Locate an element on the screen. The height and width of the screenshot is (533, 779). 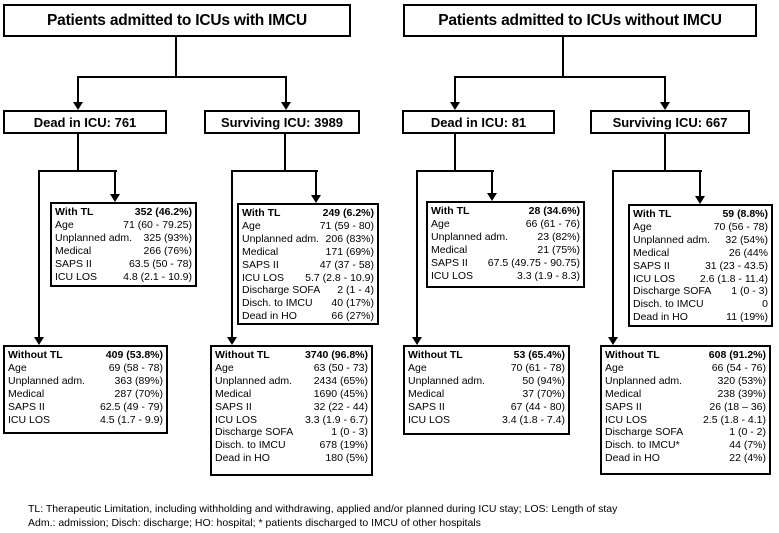
stat-value: 238 (39%) is located at coordinates (741, 393).